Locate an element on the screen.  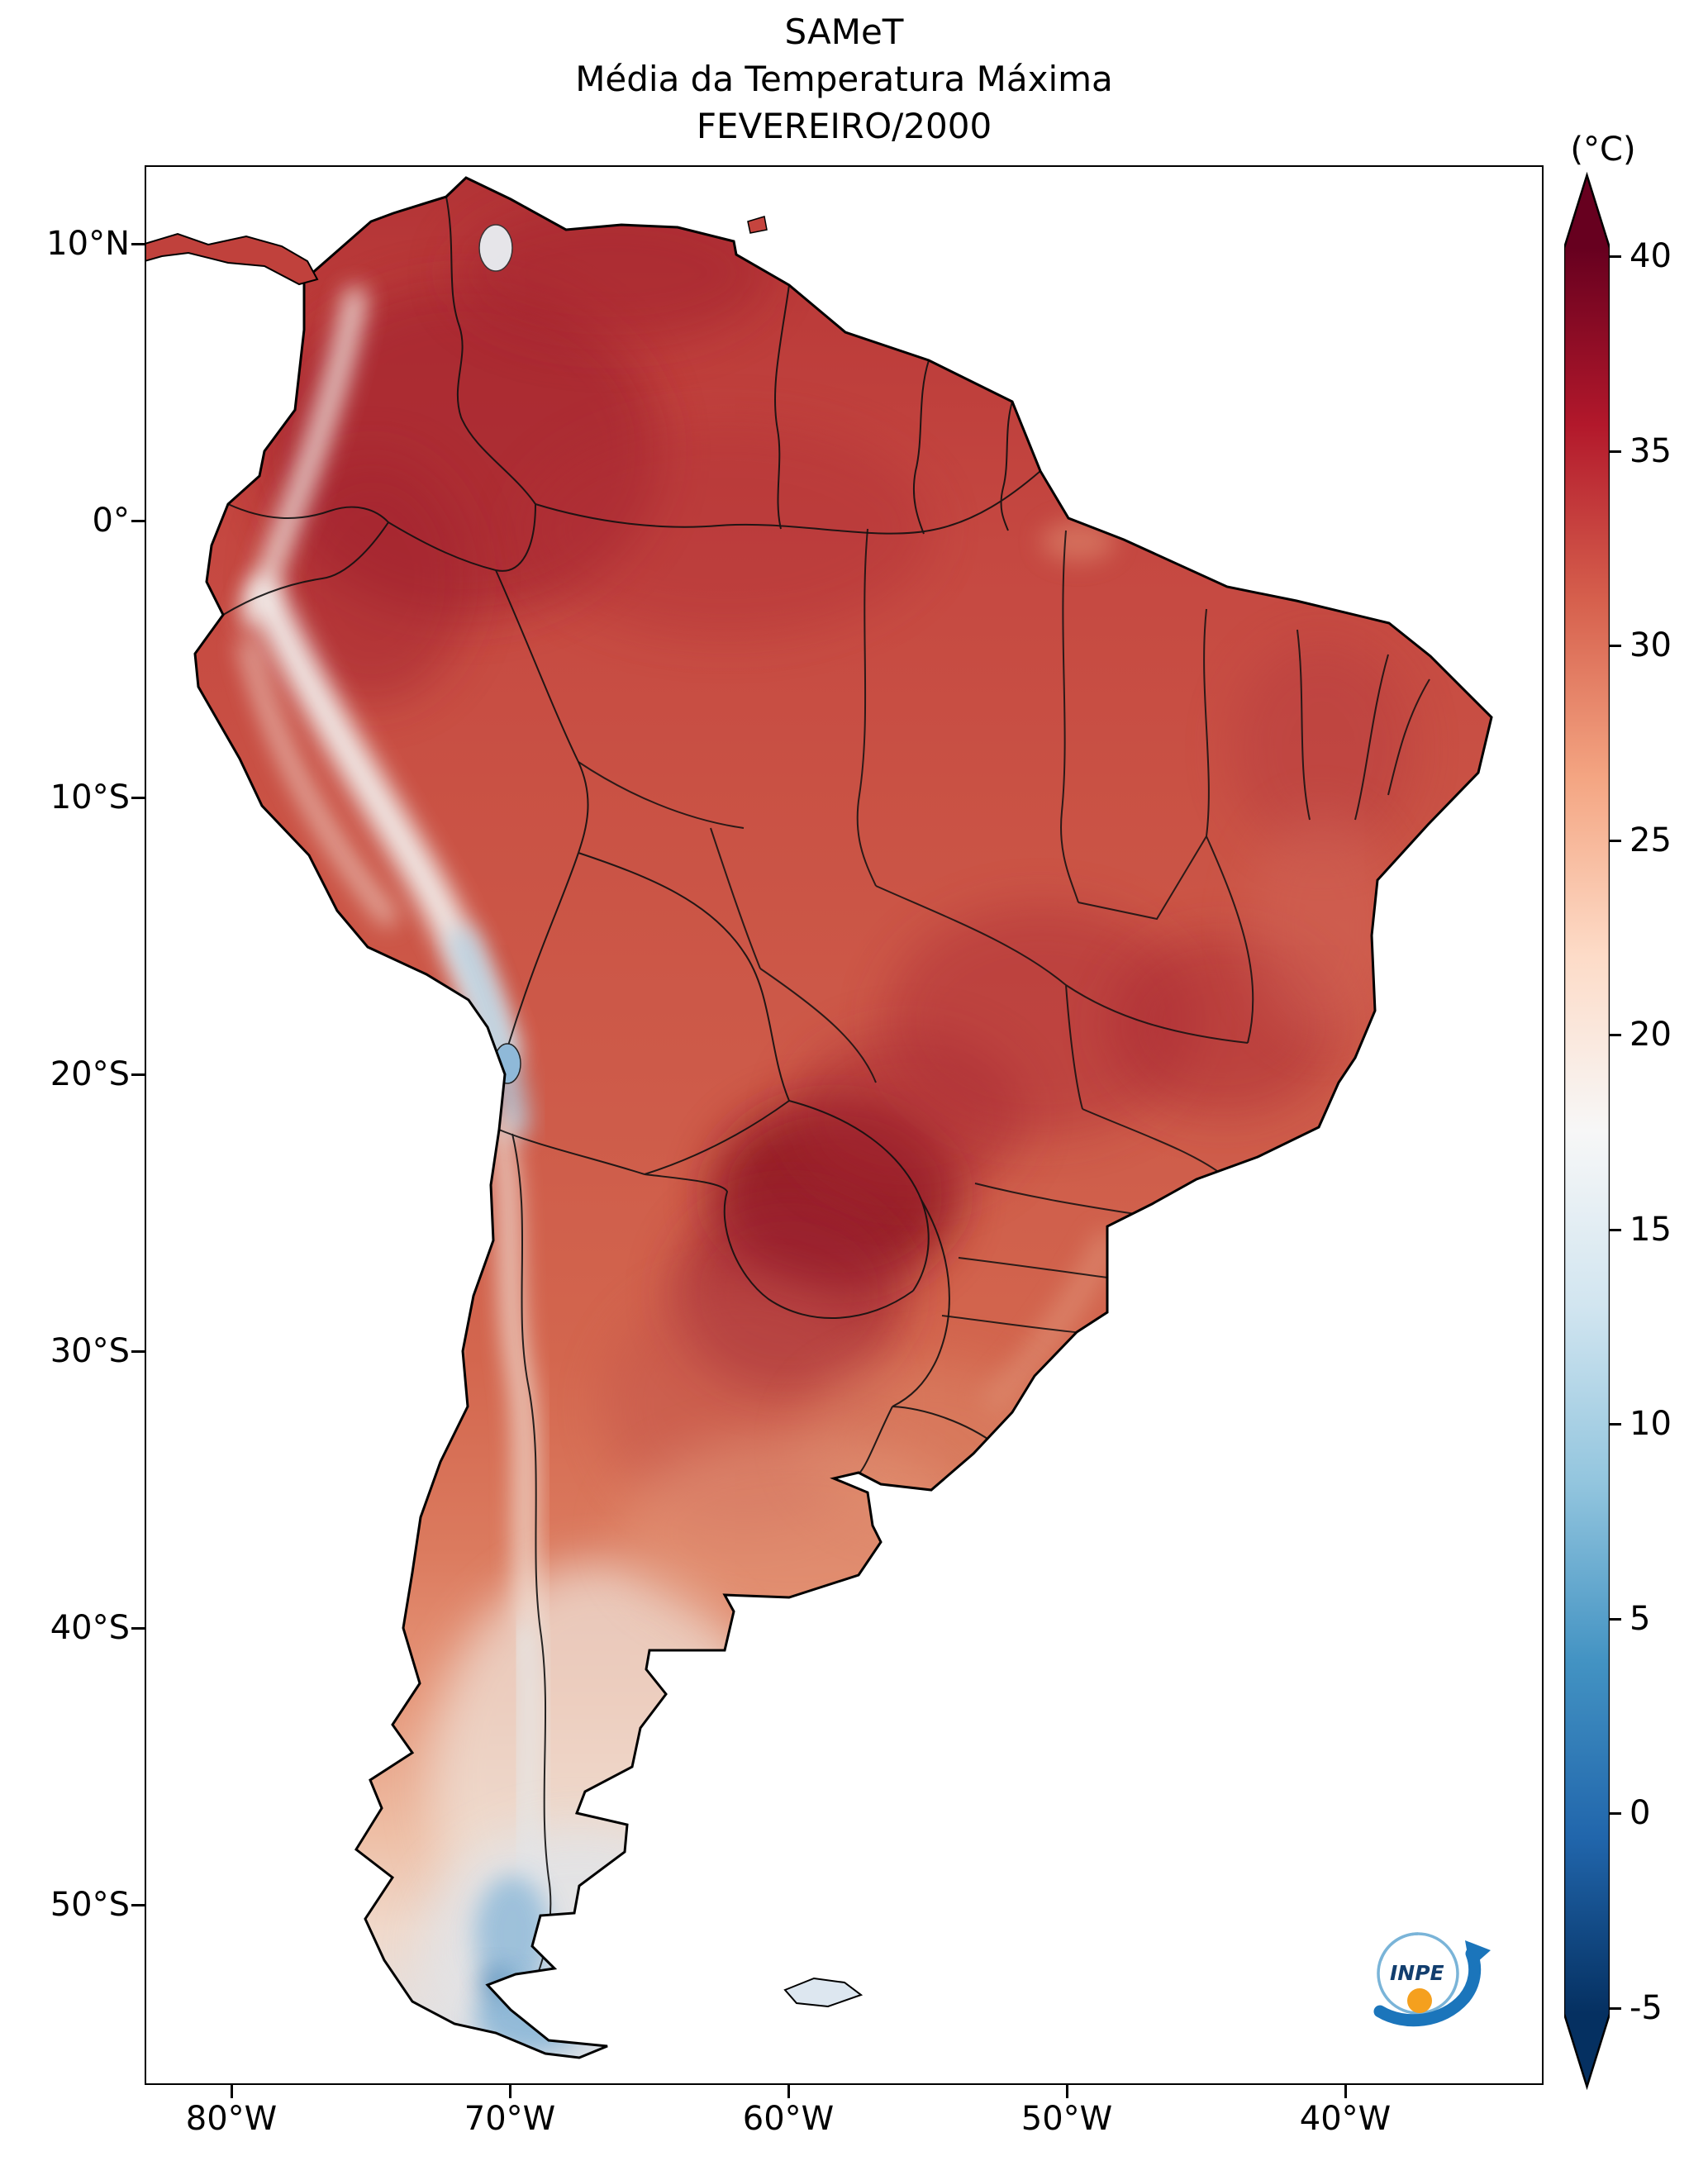
y-tick-label: 0° is located at coordinates (111, 521).